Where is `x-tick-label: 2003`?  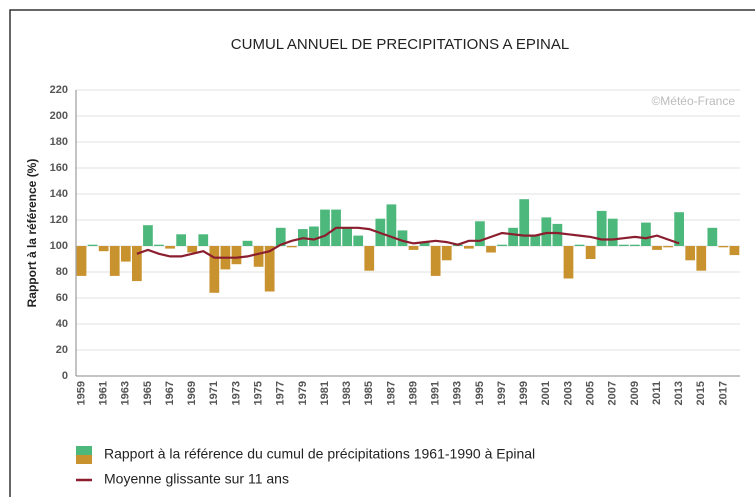
x-tick-label: 2003 is located at coordinates (568, 393).